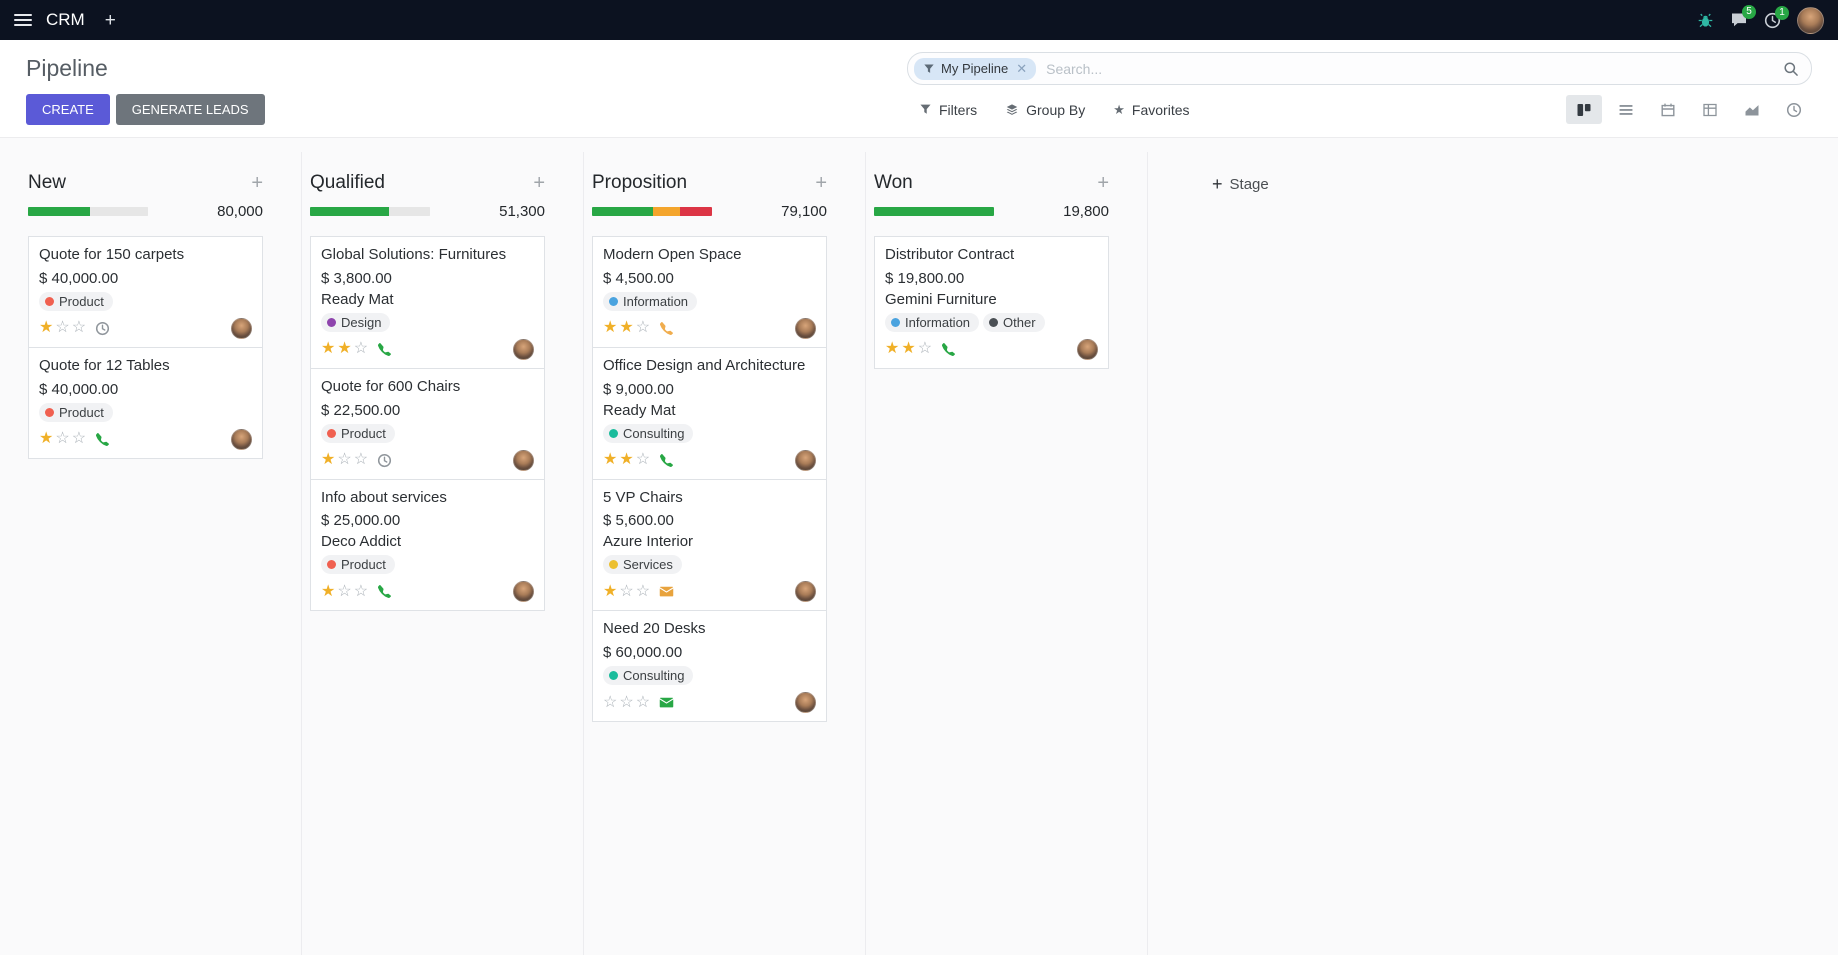  Describe the element at coordinates (104, 365) in the screenshot. I see `card-title: Quote for 12 Tables` at that location.